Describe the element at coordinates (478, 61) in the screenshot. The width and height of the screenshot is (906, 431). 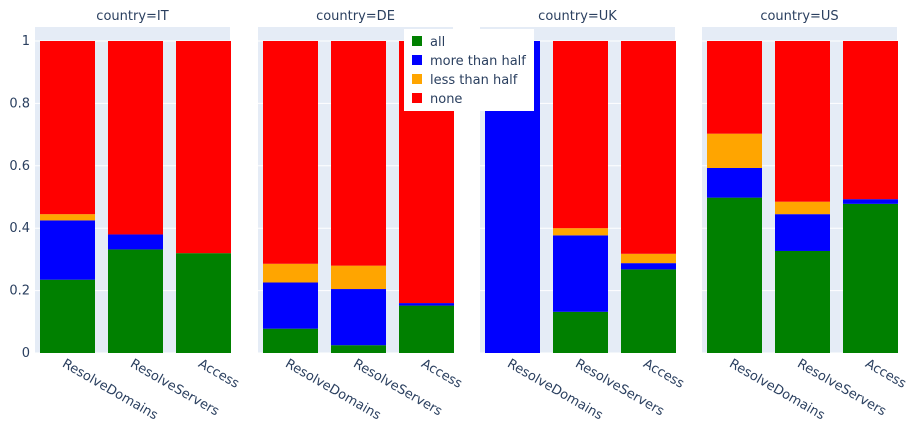
I see `legend-label: more than half` at that location.